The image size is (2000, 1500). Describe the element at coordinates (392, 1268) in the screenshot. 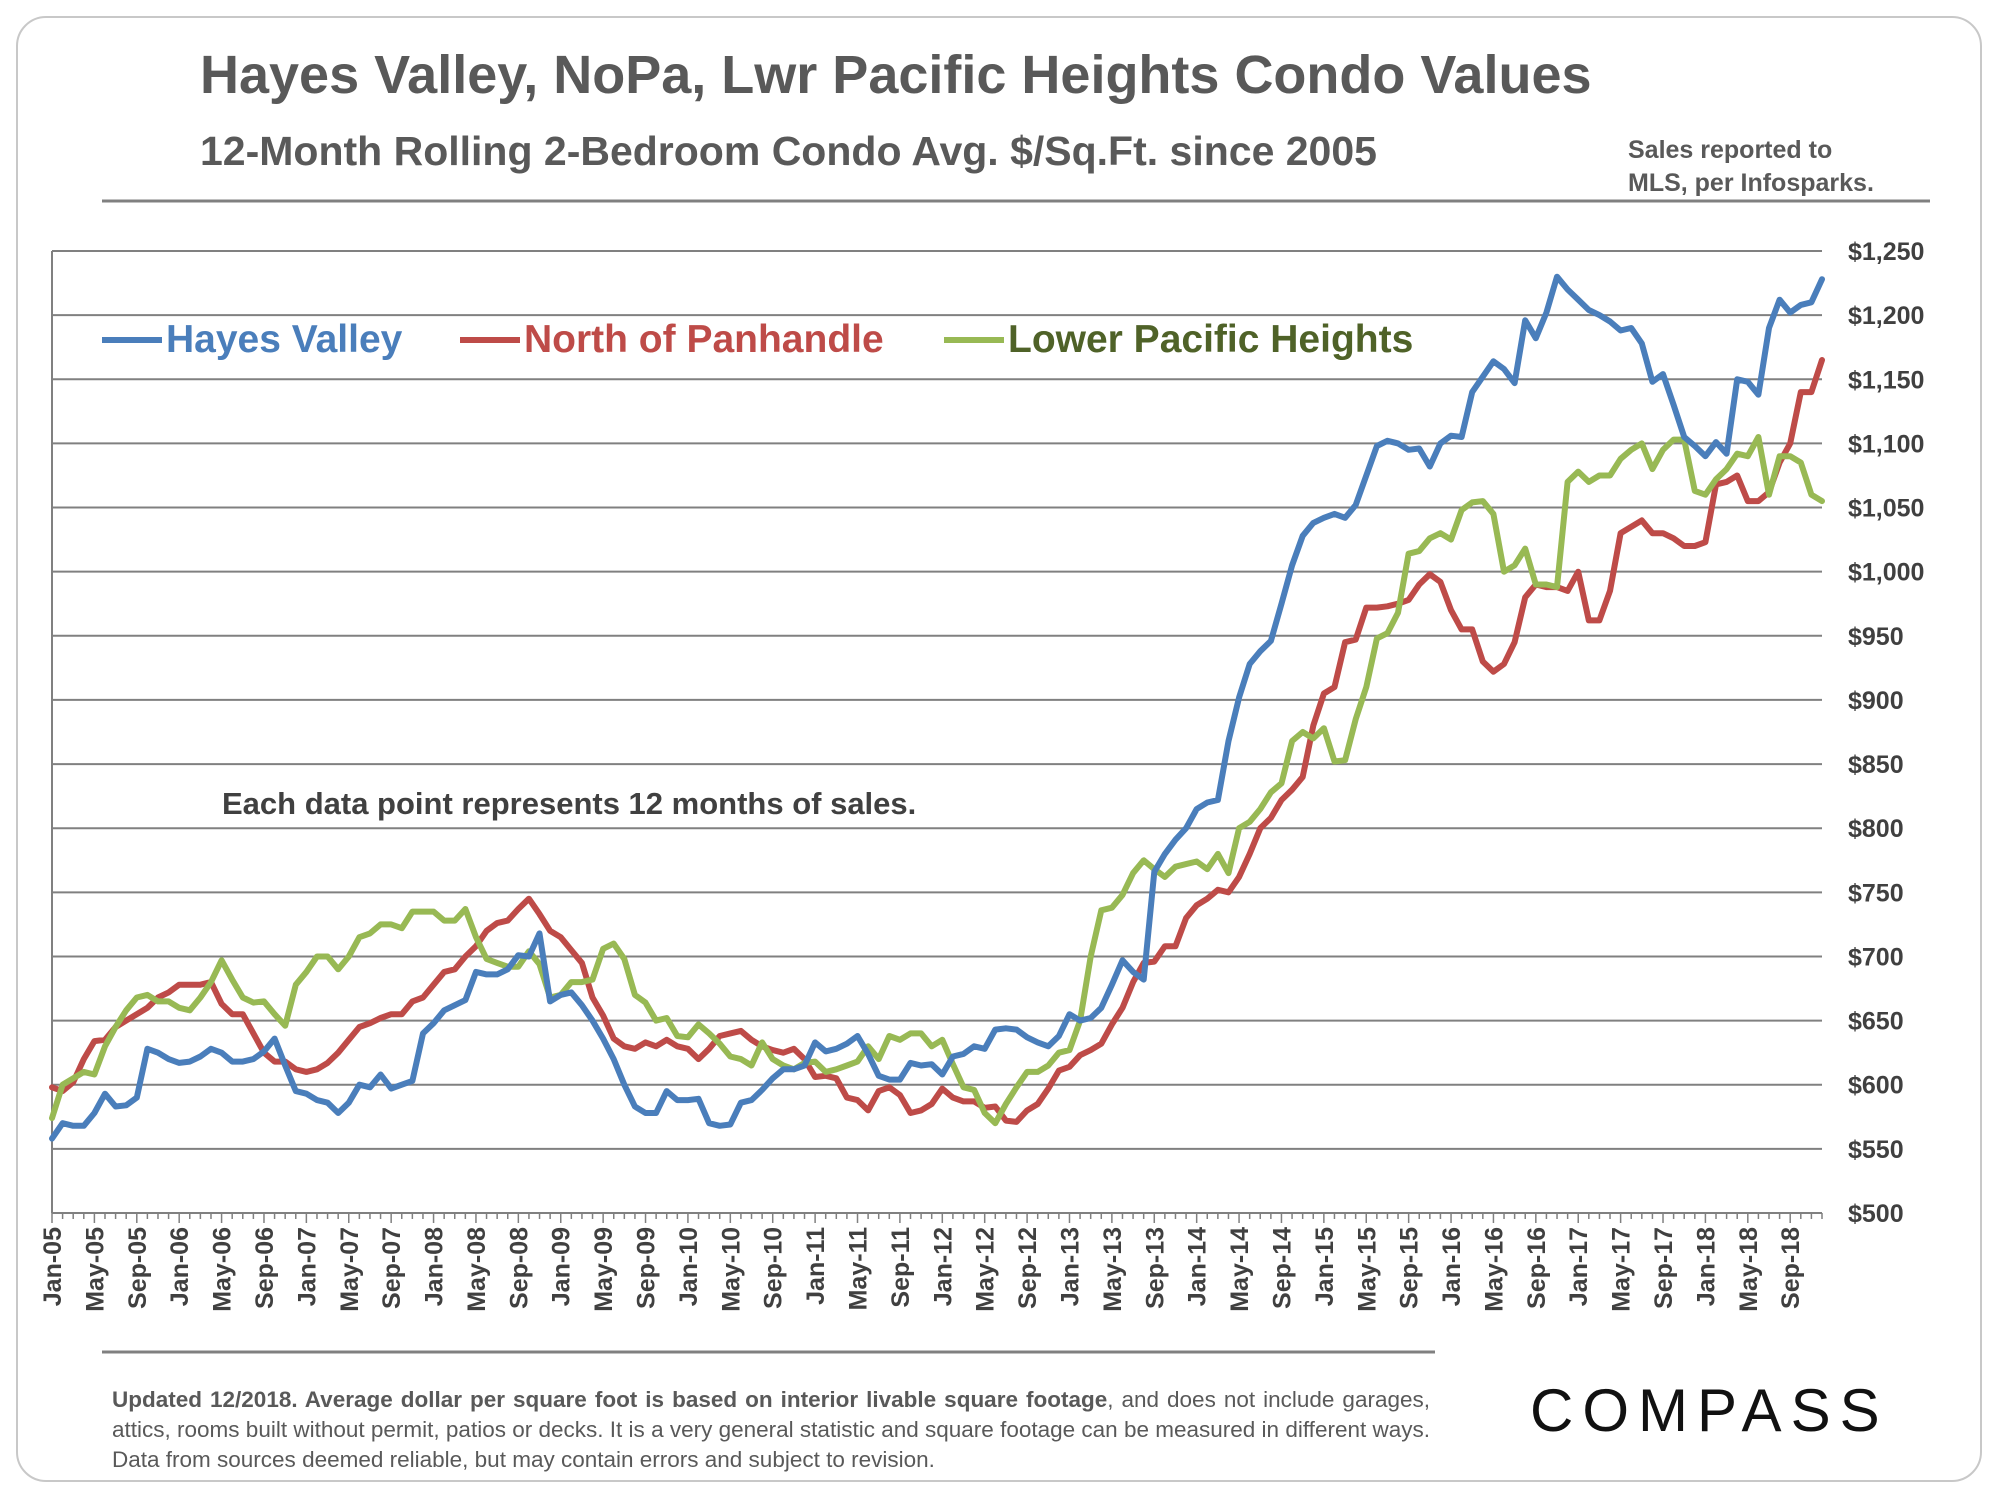

I see `x-tick-label: Sep-07` at that location.